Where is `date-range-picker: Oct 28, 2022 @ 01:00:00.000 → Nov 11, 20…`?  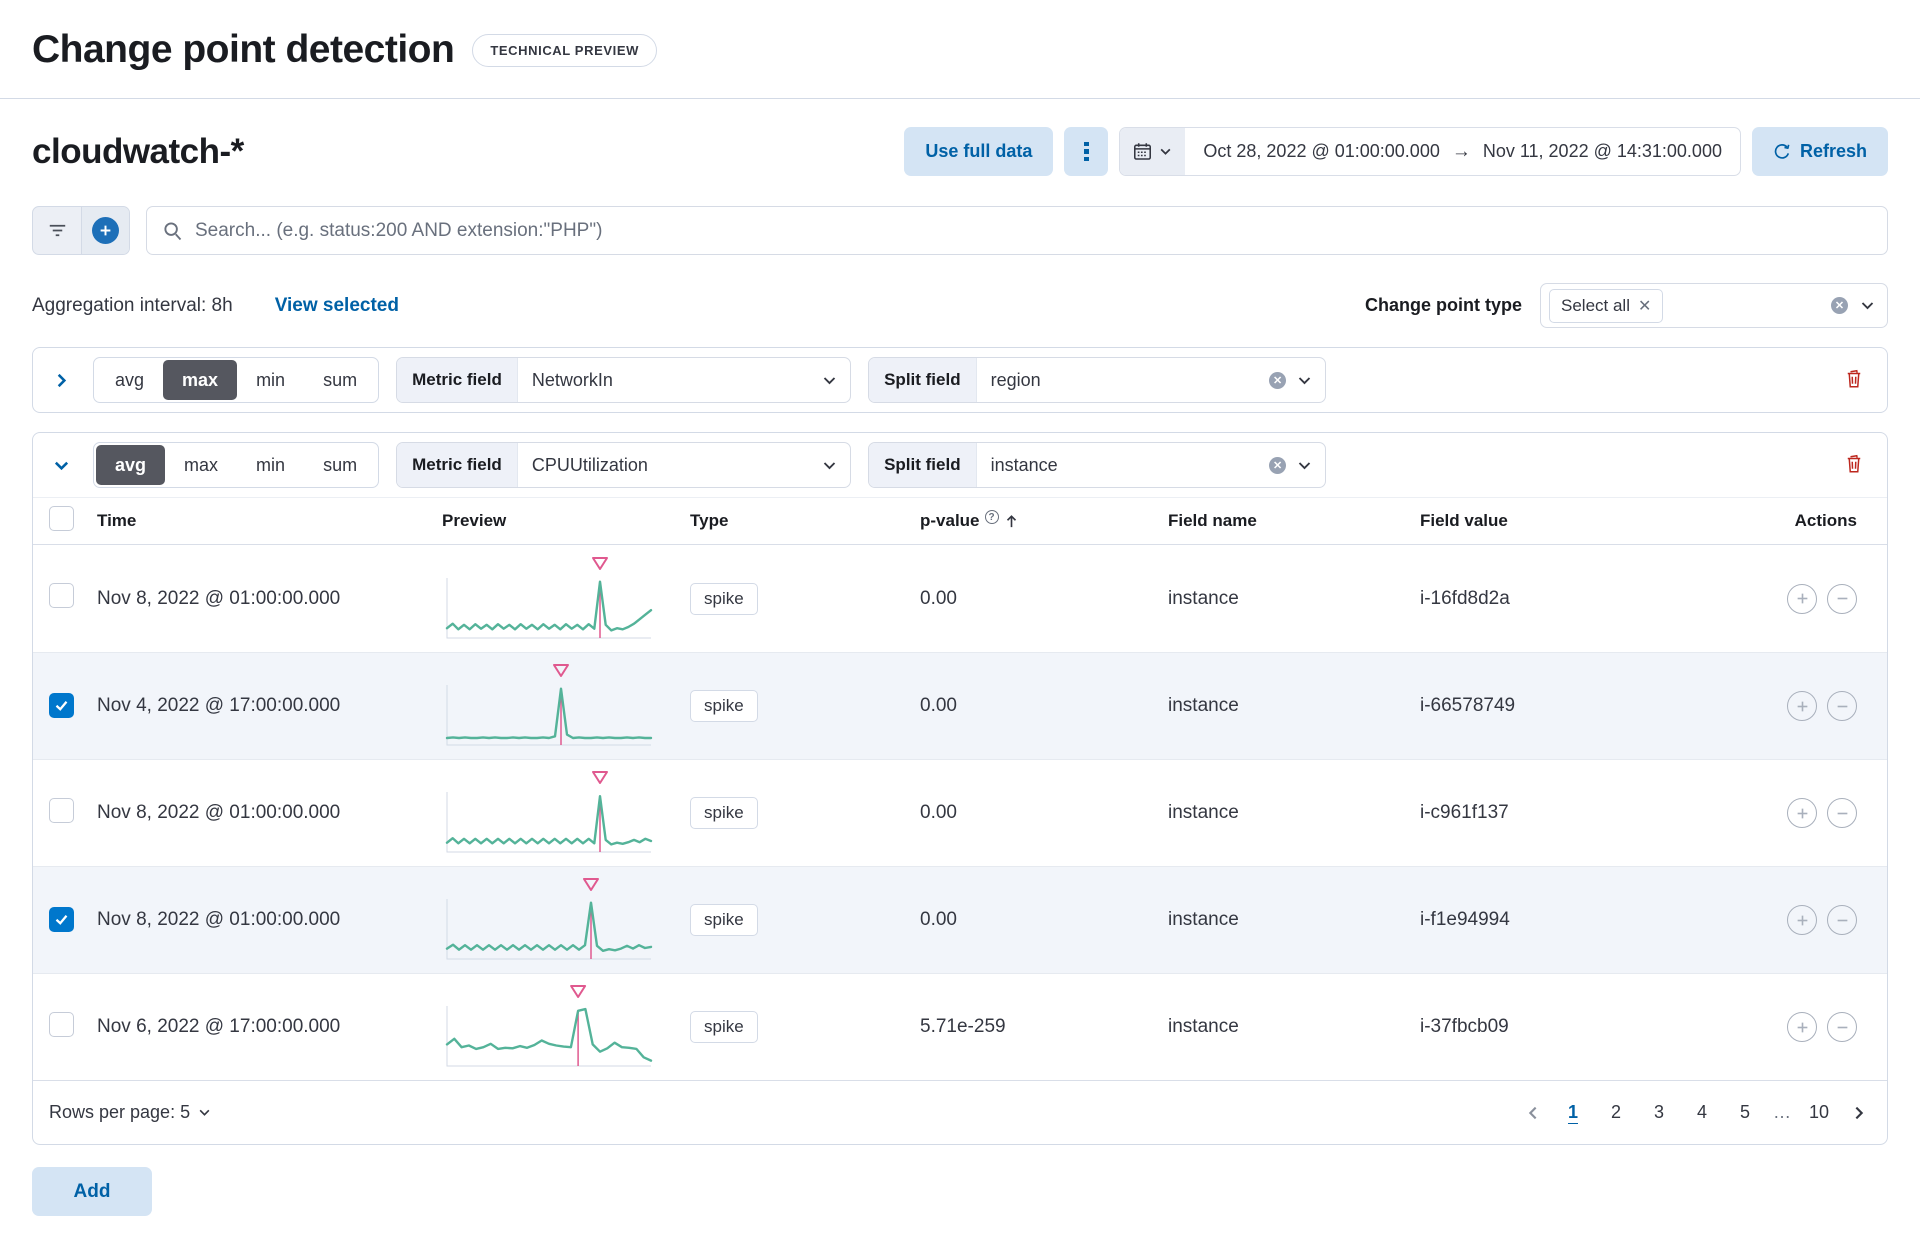
date-range-picker: Oct 28, 2022 @ 01:00:00.000 → Nov 11, 20… is located at coordinates (1430, 151).